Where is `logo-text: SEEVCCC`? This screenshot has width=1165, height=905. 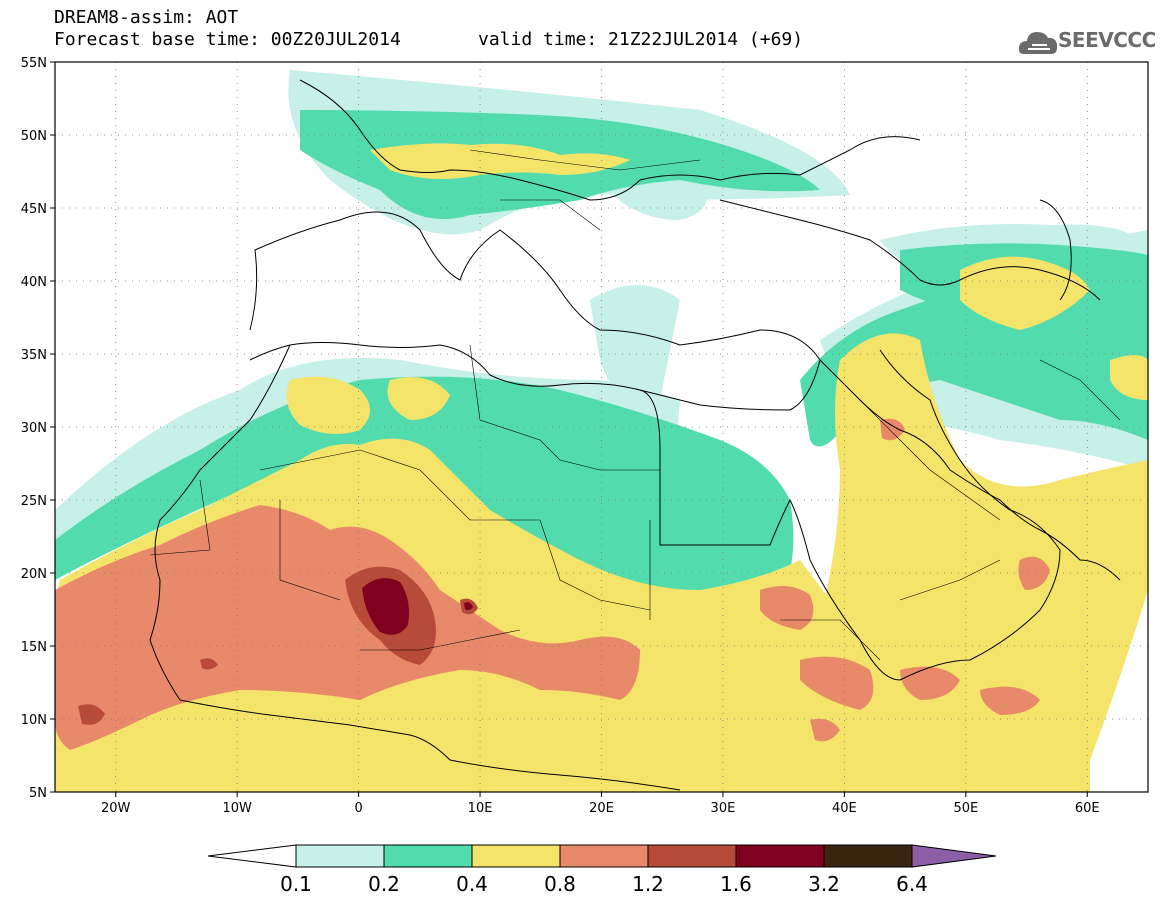
logo-text: SEEVCCC is located at coordinates (1107, 40).